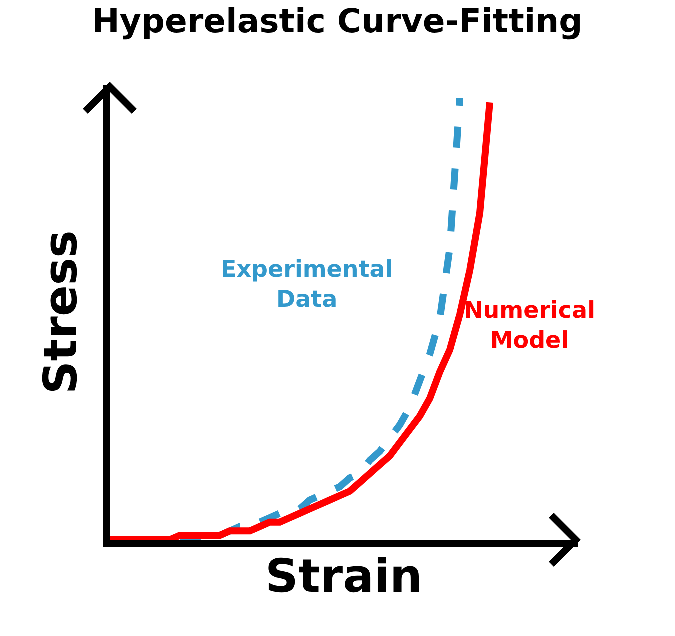 This screenshot has height=636, width=675. What do you see at coordinates (530, 326) in the screenshot?
I see `series-label: Numerical Model` at bounding box center [530, 326].